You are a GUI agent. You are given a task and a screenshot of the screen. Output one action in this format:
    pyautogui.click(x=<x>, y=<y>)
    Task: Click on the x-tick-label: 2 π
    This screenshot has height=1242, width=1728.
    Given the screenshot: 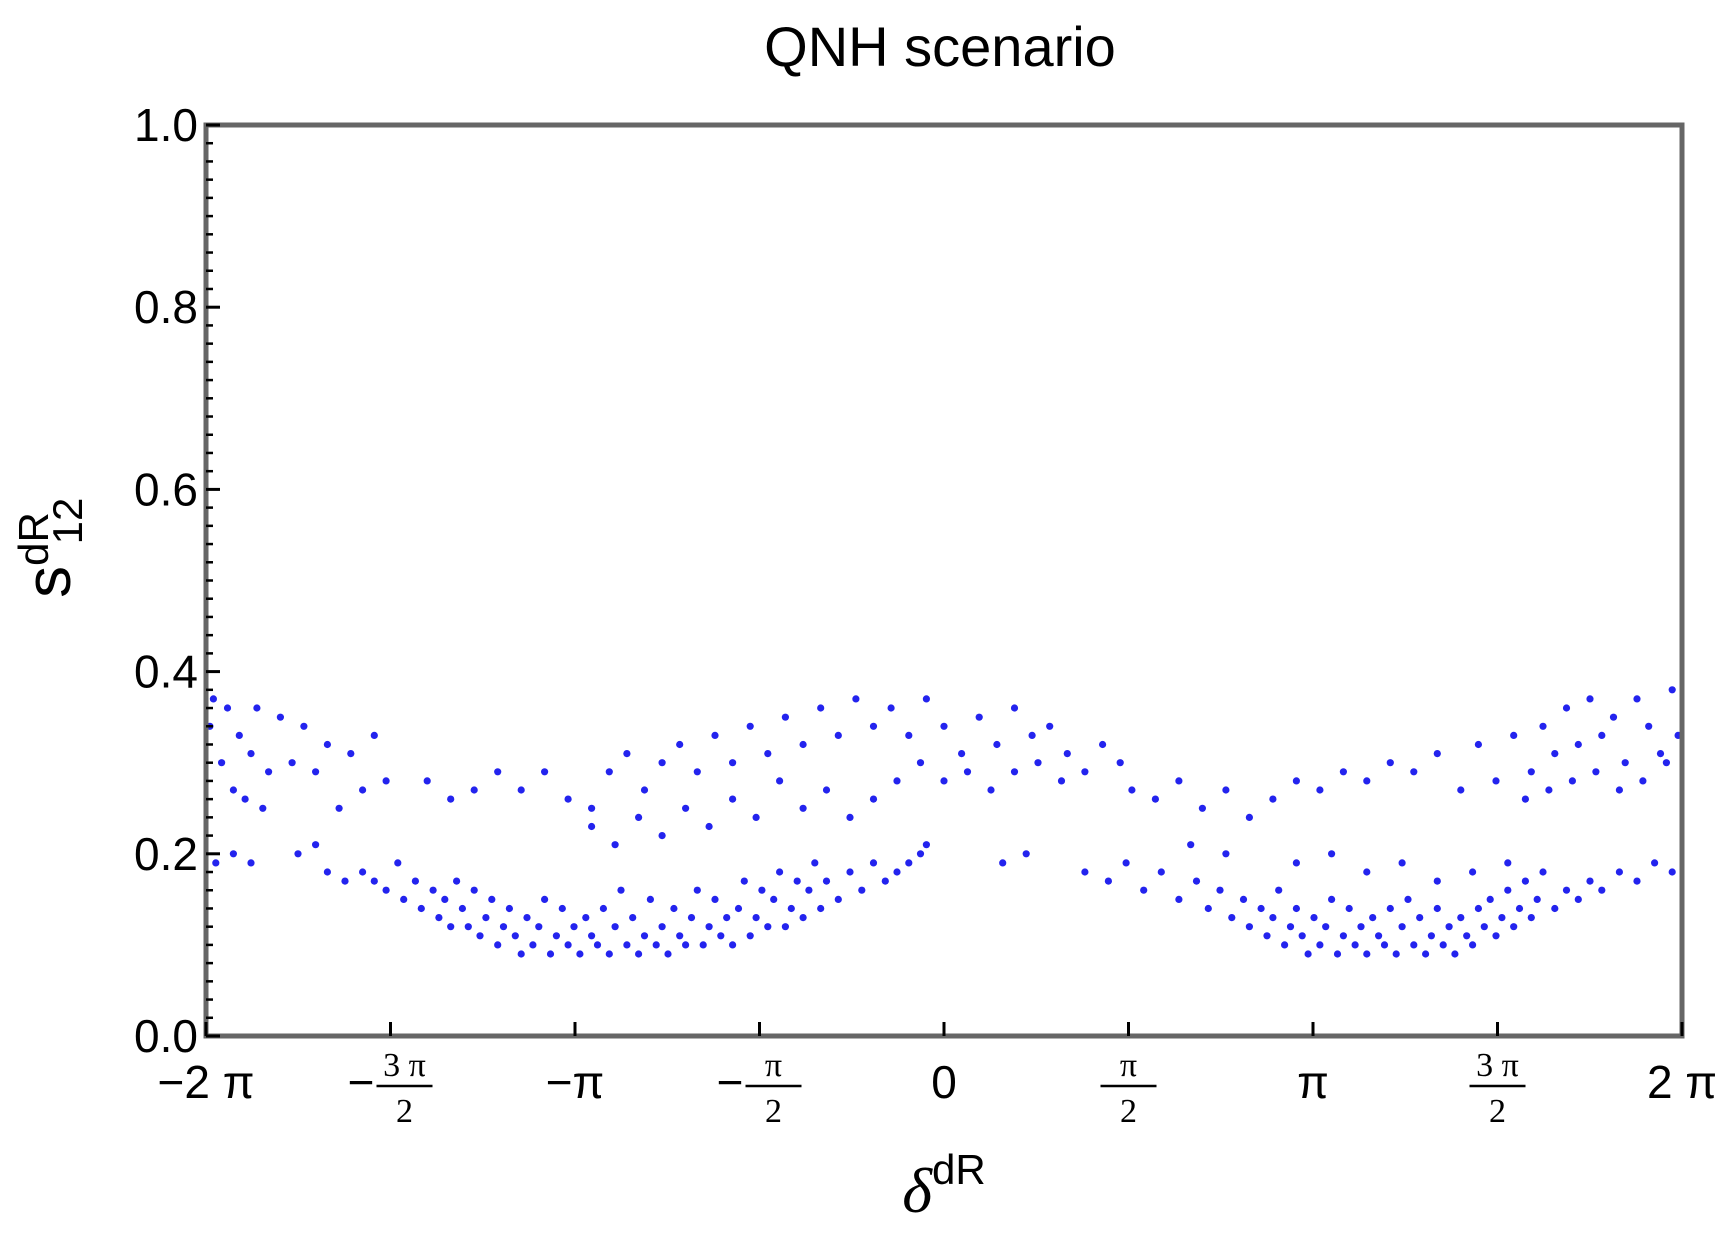 What is the action you would take?
    pyautogui.click(x=1682, y=1082)
    